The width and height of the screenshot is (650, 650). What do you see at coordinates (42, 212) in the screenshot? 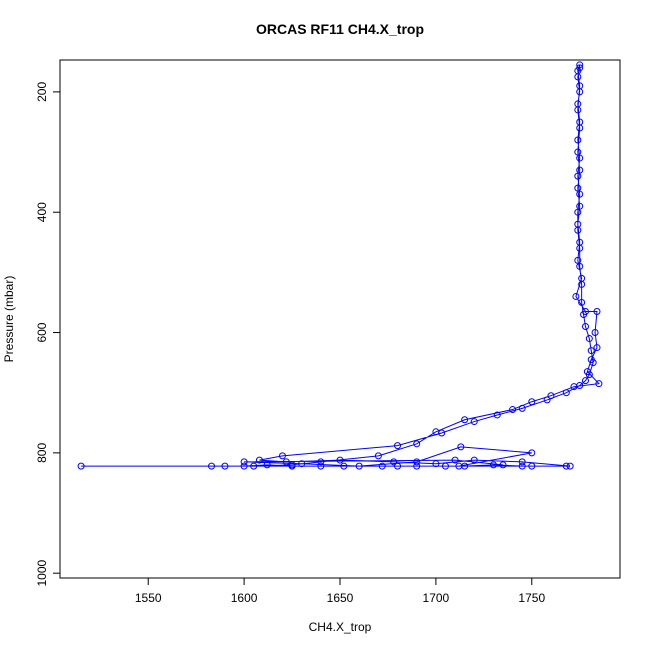
I see `y-tick-label: 400` at bounding box center [42, 212].